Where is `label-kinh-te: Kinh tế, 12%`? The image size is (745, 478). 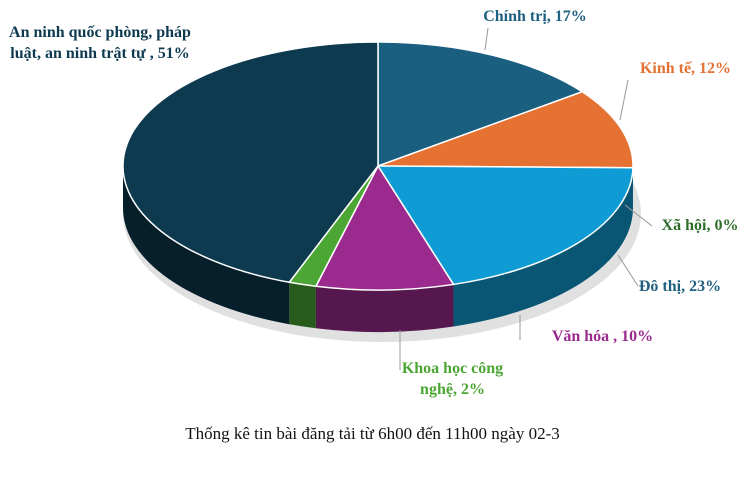
label-kinh-te: Kinh tế, 12% is located at coordinates (685, 68).